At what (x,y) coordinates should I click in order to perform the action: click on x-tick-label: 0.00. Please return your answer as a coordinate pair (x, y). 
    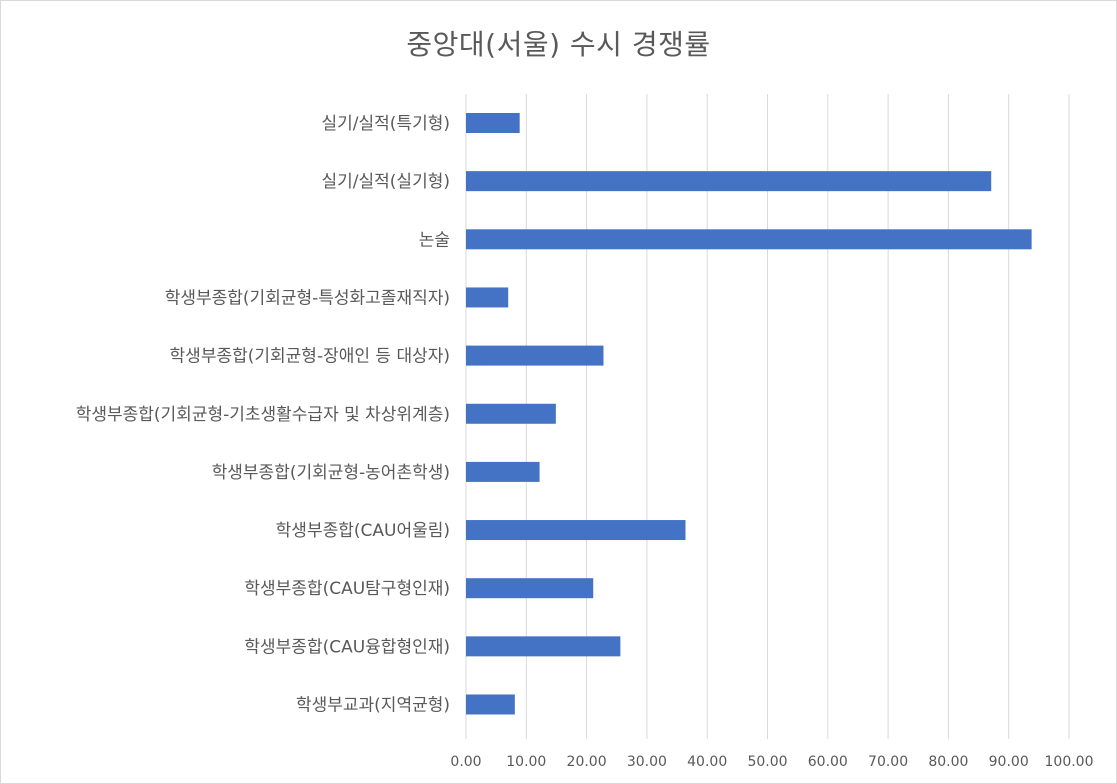
    Looking at the image, I should click on (465, 762).